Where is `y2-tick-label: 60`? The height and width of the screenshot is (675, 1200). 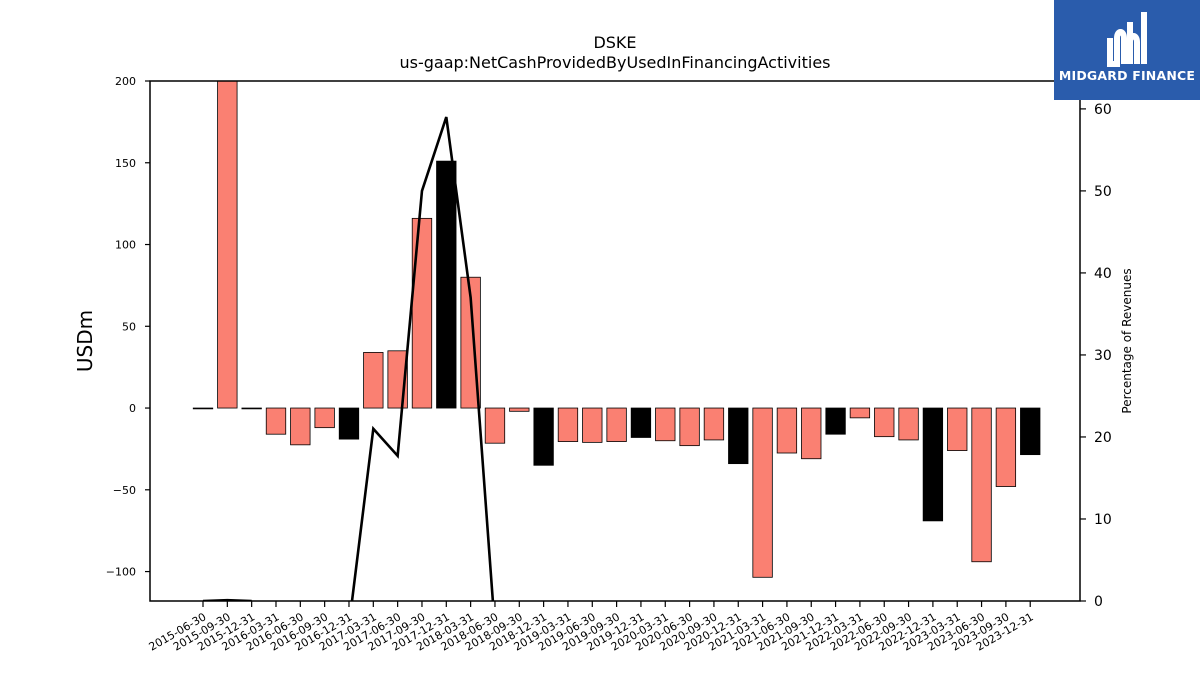
y2-tick-label: 60 is located at coordinates (1103, 110).